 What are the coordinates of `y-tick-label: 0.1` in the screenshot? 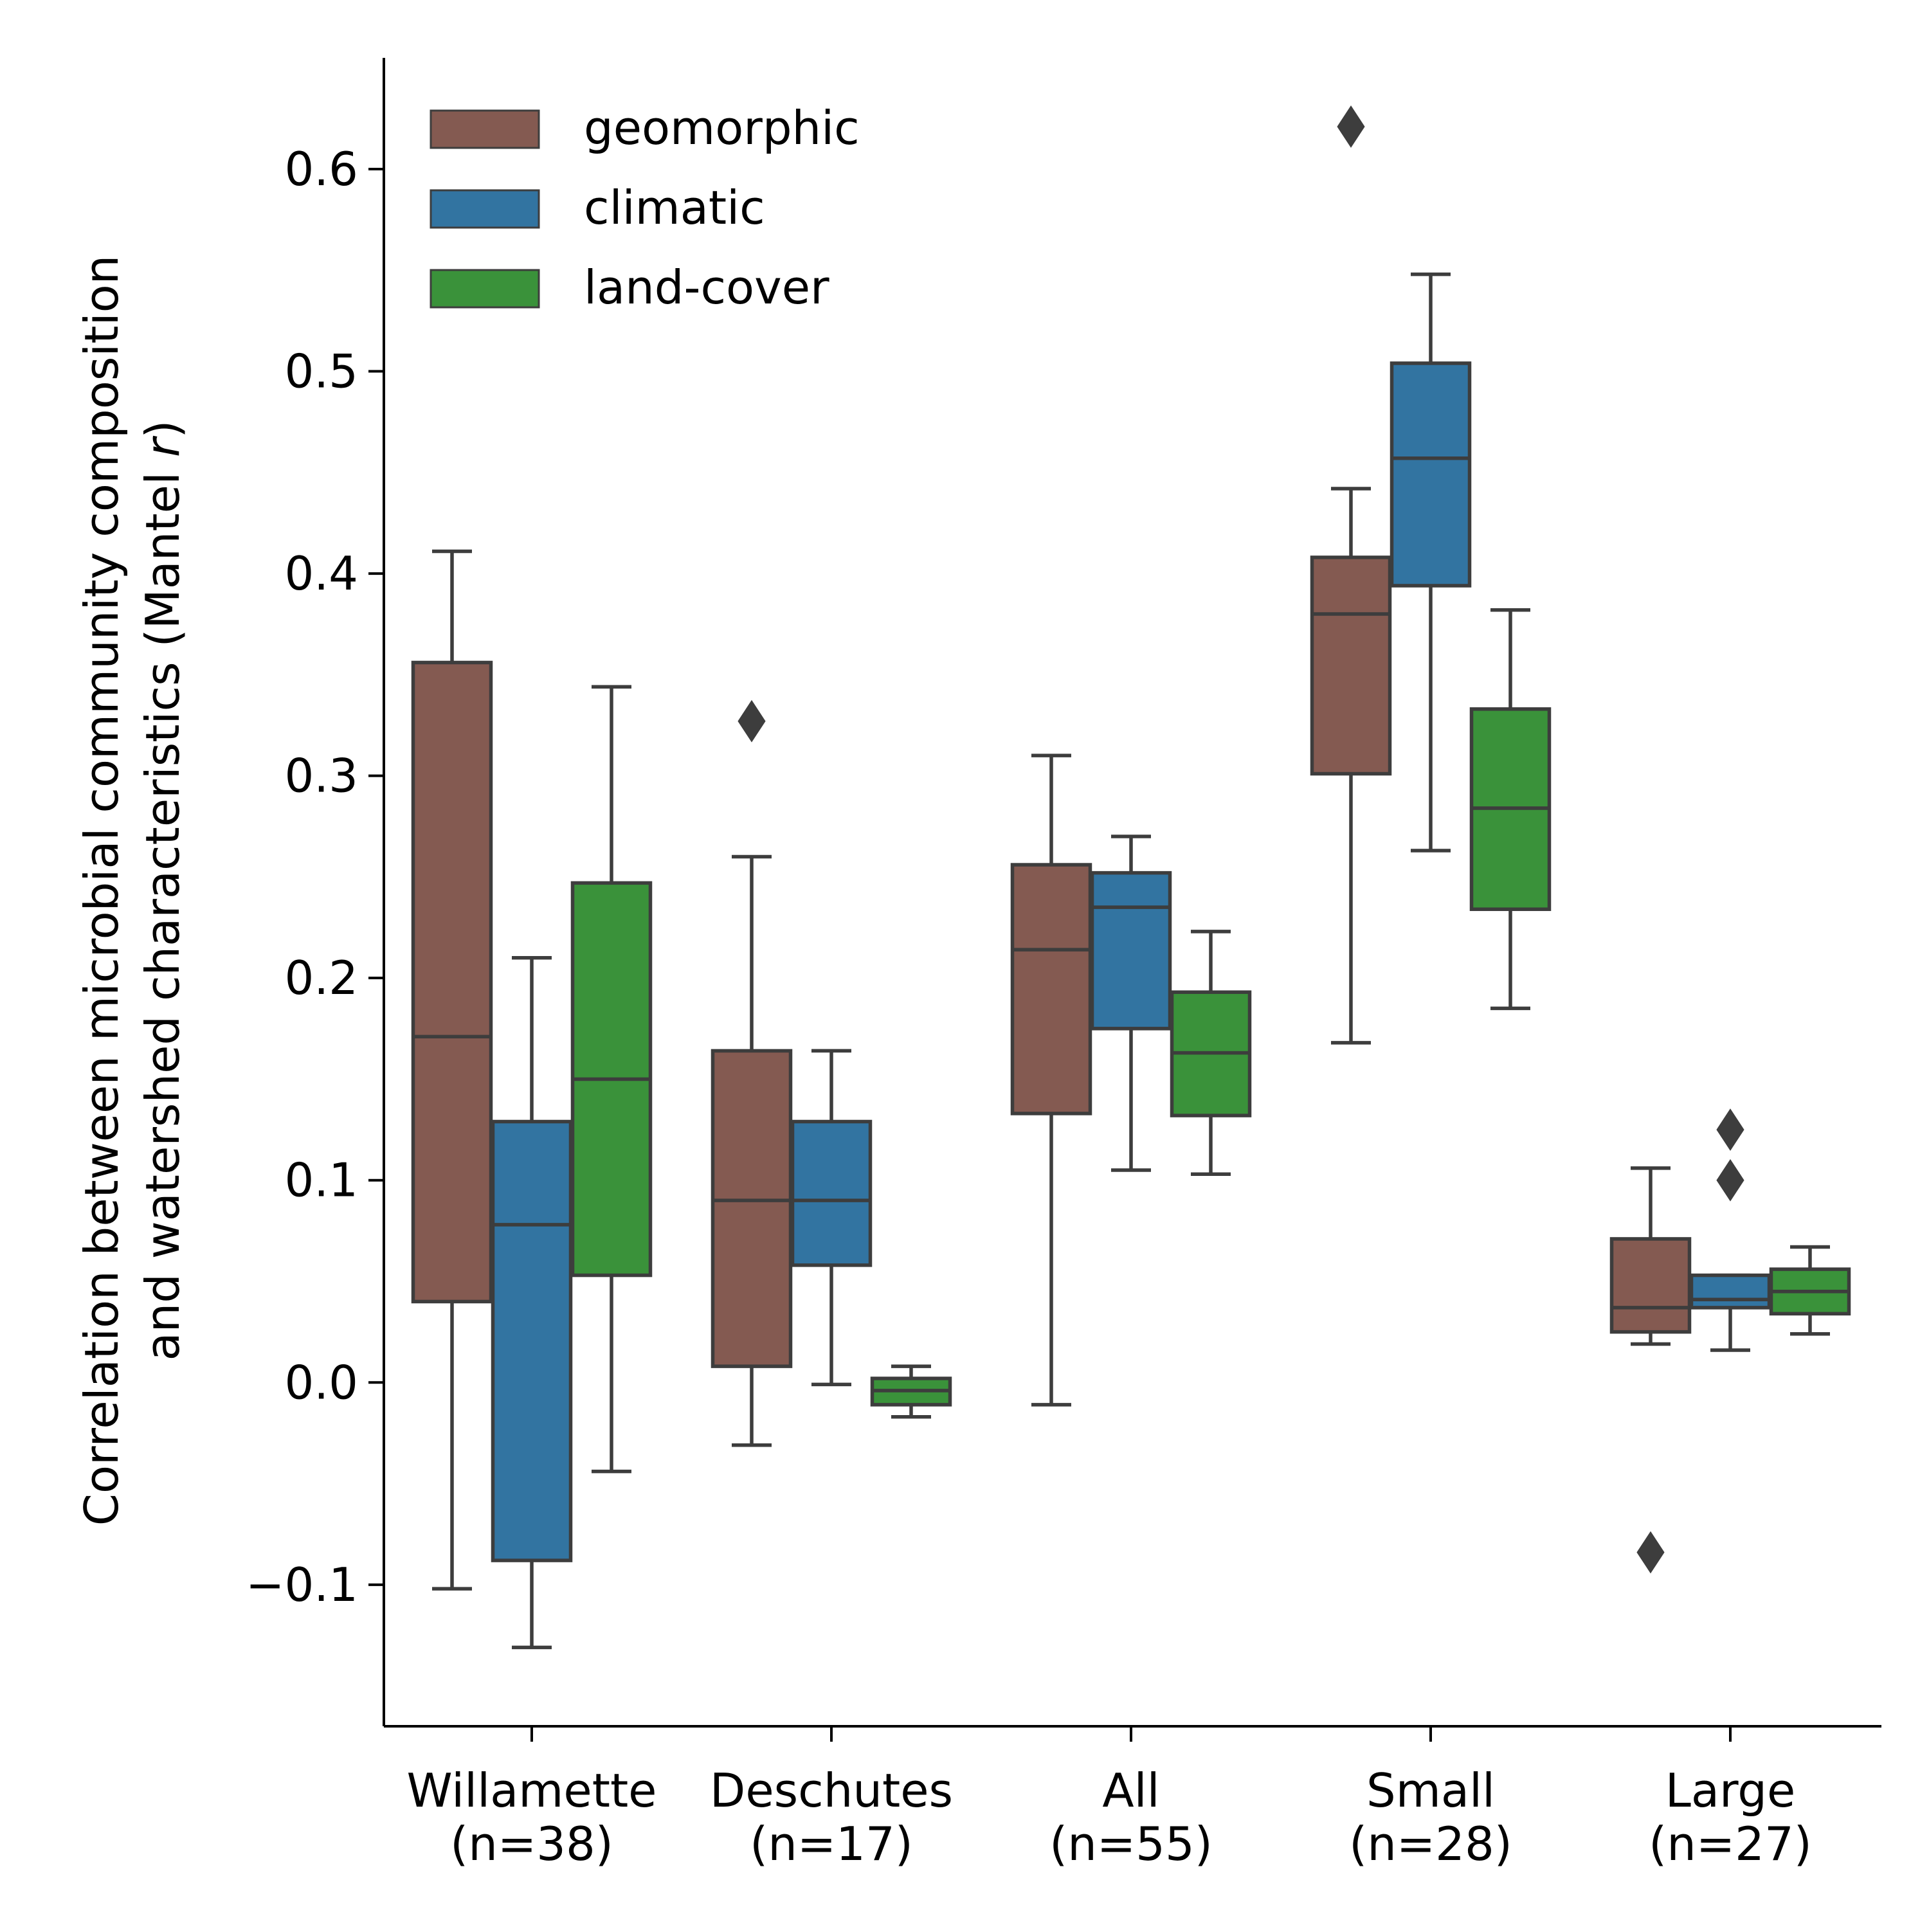 It's located at (321, 1180).